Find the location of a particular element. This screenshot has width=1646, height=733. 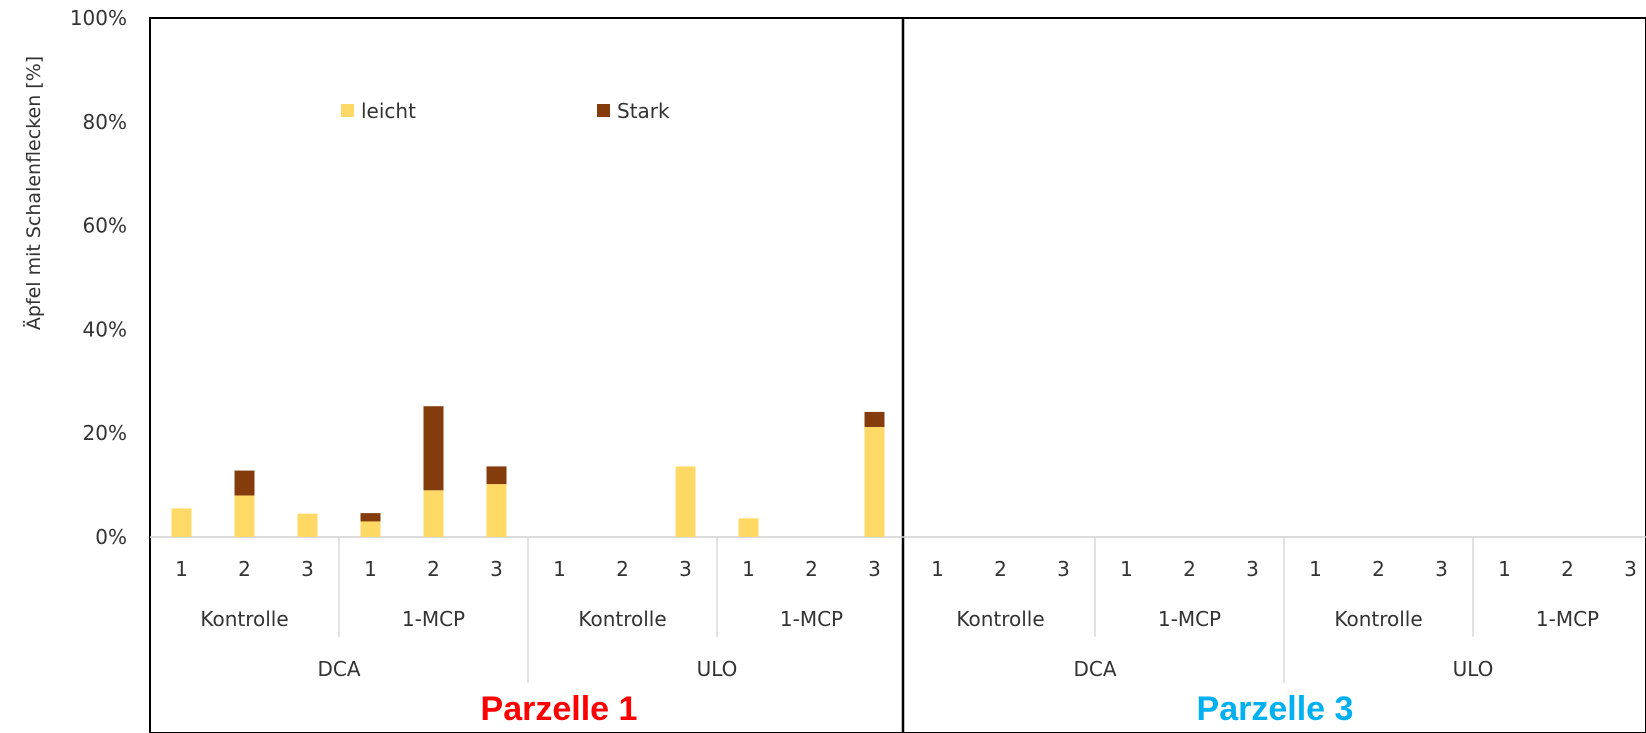

y-tick-label: 100% is located at coordinates (98, 18).